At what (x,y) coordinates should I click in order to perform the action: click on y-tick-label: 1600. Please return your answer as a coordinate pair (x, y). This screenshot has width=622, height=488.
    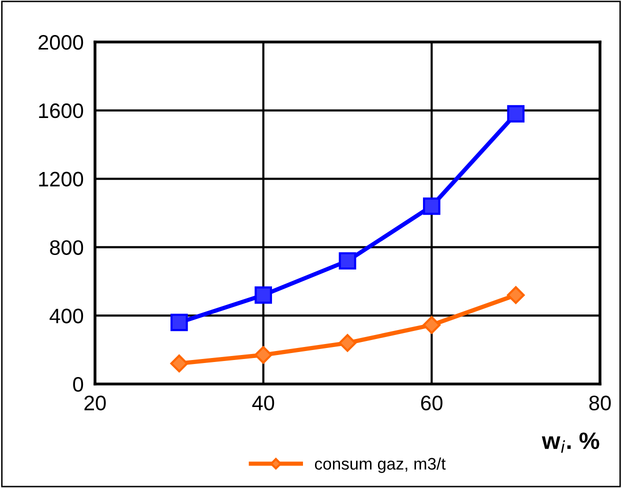
    Looking at the image, I should click on (61, 110).